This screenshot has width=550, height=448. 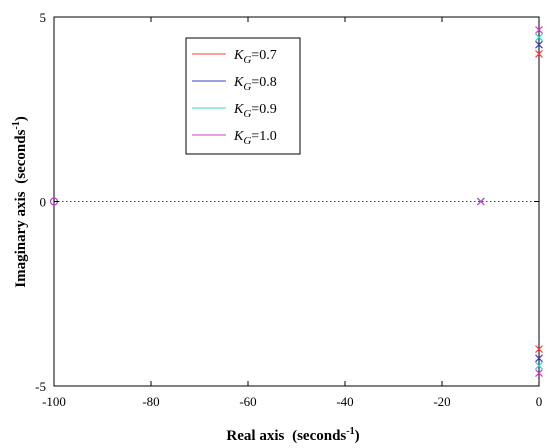 I want to click on y-tick-label: 0, so click(x=43, y=202).